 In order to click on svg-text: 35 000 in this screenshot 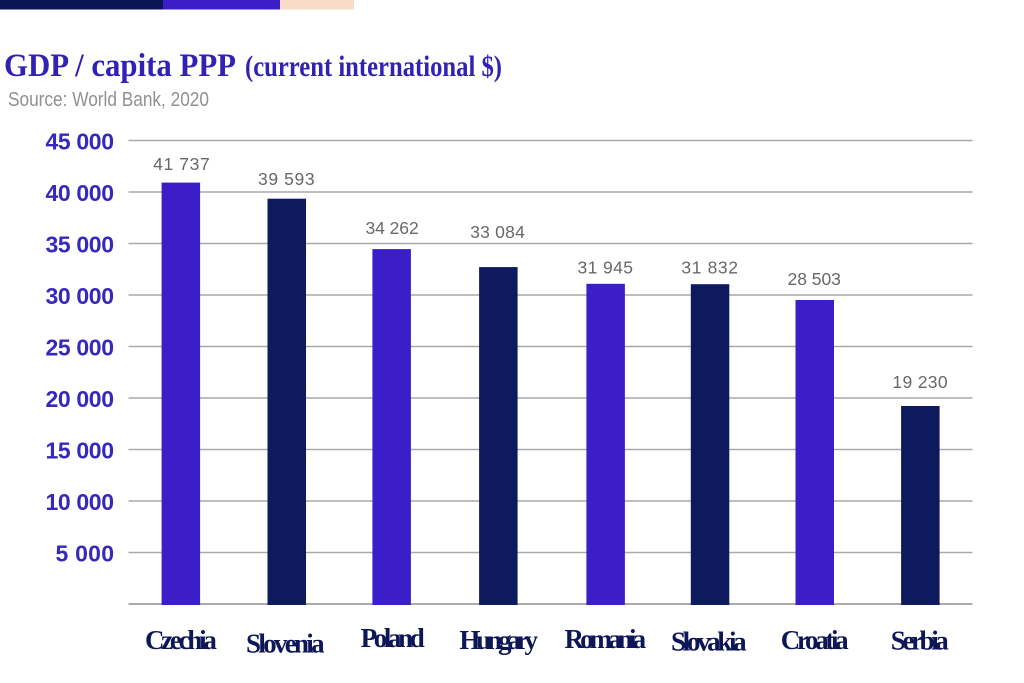, I will do `click(80, 245)`.